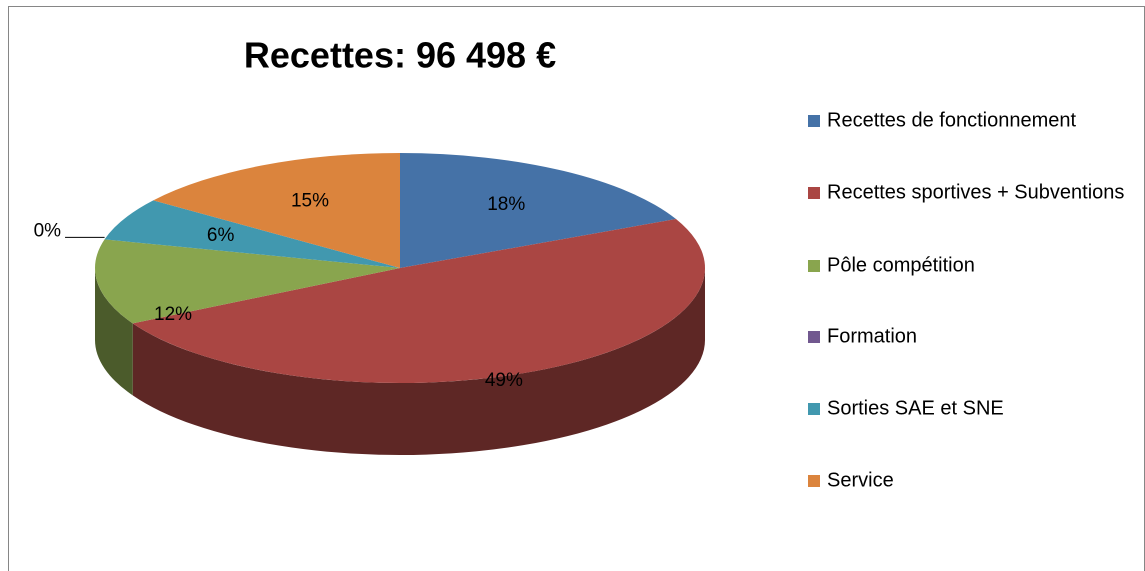  What do you see at coordinates (901, 265) in the screenshot?
I see `legend-label: Pôle compétition` at bounding box center [901, 265].